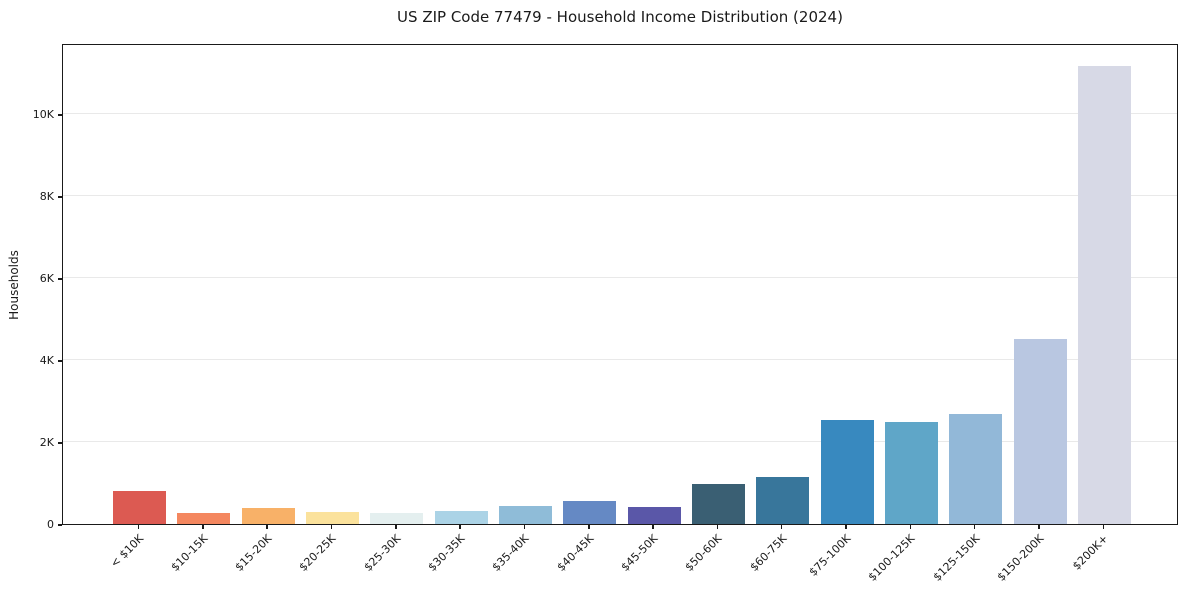 The width and height of the screenshot is (1189, 590). What do you see at coordinates (891, 558) in the screenshot?
I see `x-tick-label-13: $100-125K` at bounding box center [891, 558].